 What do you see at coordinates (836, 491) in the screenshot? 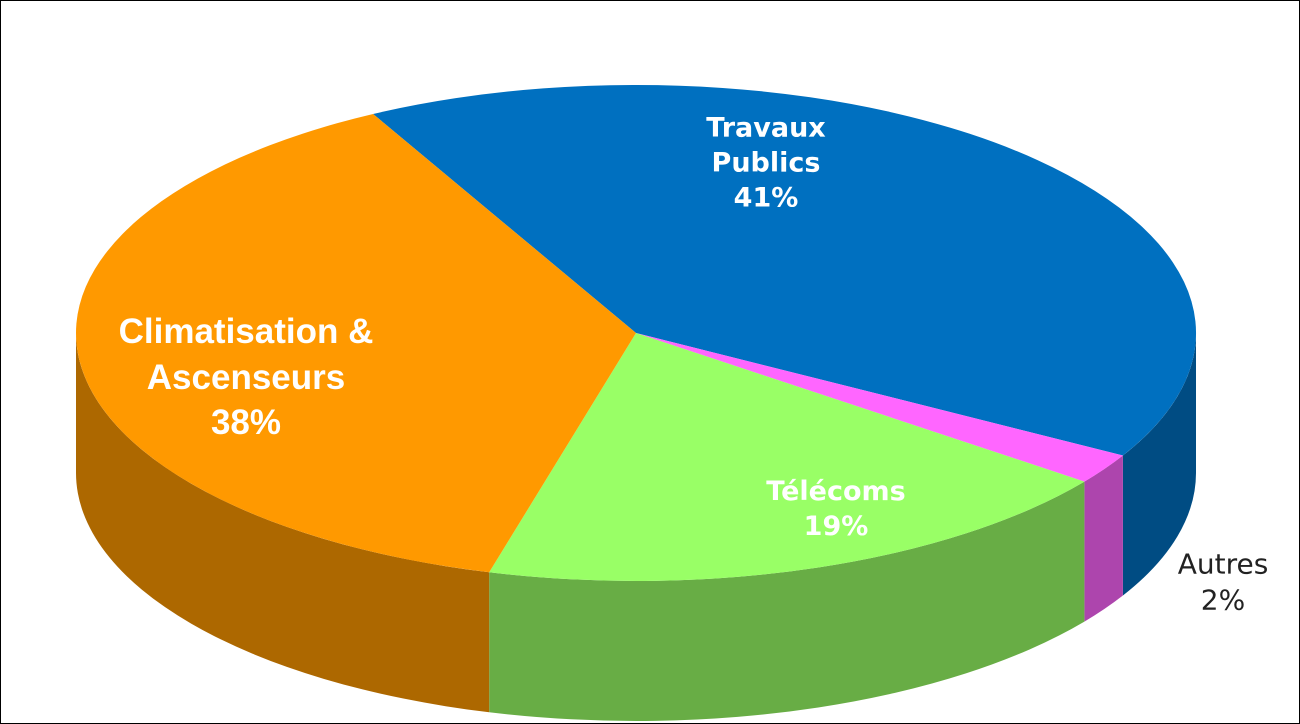
I see `category-label: Télécoms` at bounding box center [836, 491].